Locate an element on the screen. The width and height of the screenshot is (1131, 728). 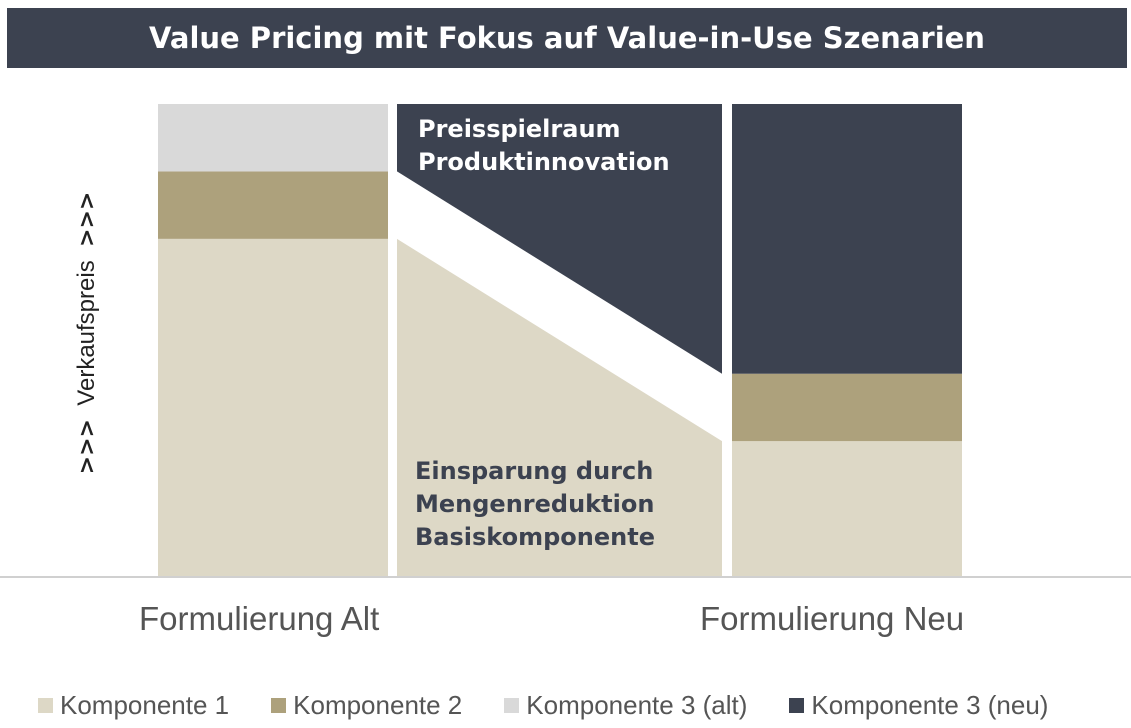
annotation-line: Basiskomponente is located at coordinates (535, 537).